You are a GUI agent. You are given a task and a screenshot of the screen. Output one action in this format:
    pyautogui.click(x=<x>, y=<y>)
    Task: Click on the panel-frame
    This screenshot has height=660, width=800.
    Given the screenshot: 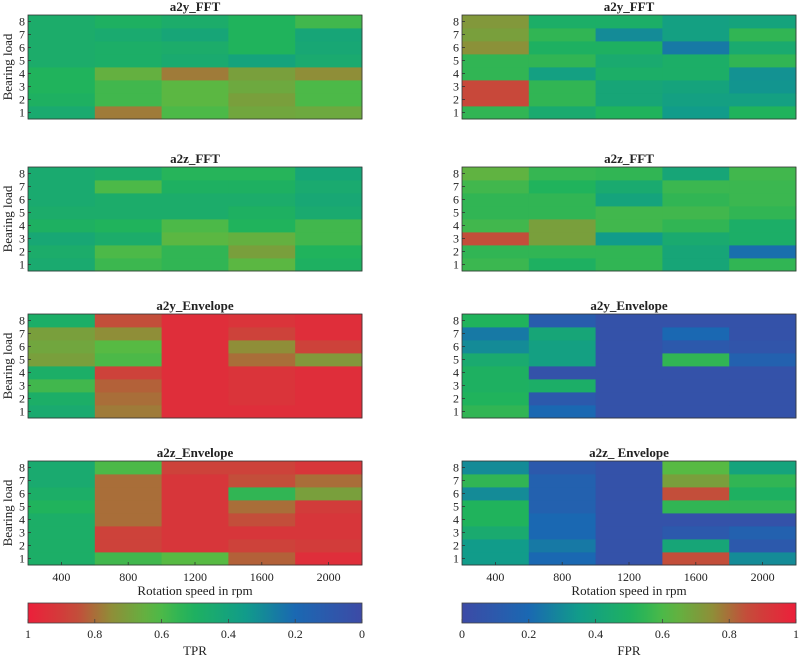 What is the action you would take?
    pyautogui.click(x=195, y=67)
    